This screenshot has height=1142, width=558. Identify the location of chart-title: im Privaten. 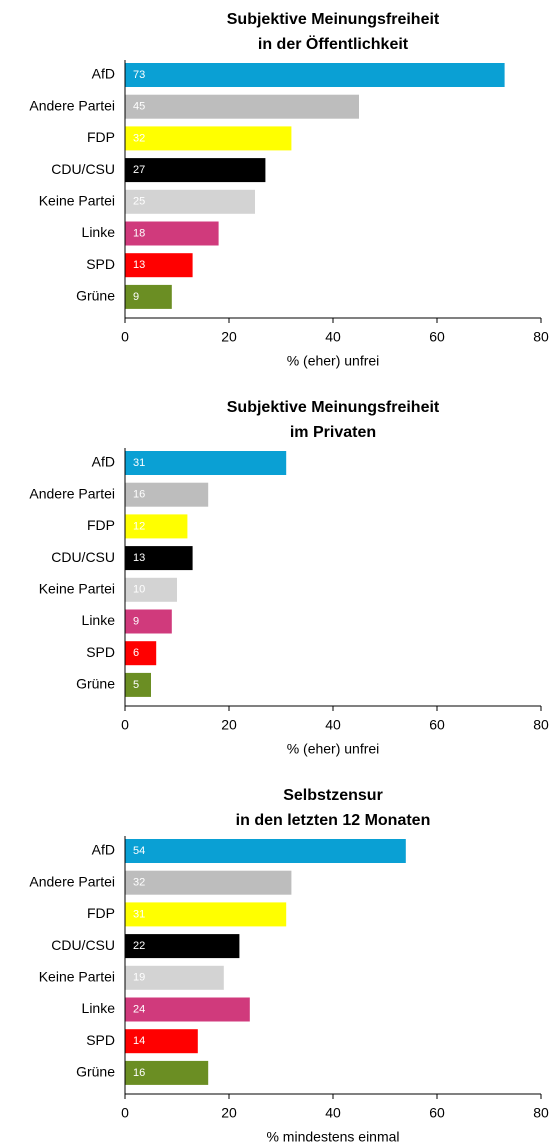
(333, 432).